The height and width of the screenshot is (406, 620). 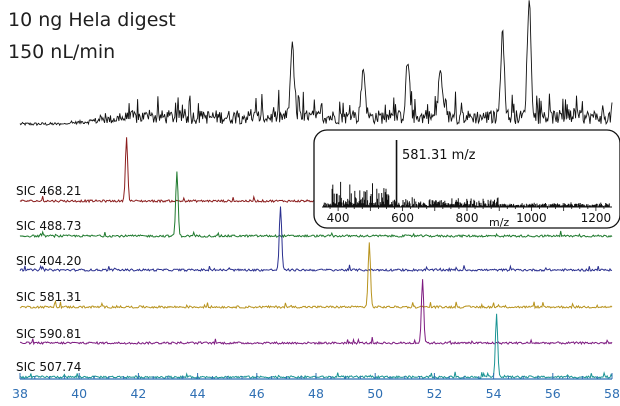 I want to click on inset-spectrum: 400 600 800 1000 1200 581.31 m/z m/z, so click(x=466, y=179).